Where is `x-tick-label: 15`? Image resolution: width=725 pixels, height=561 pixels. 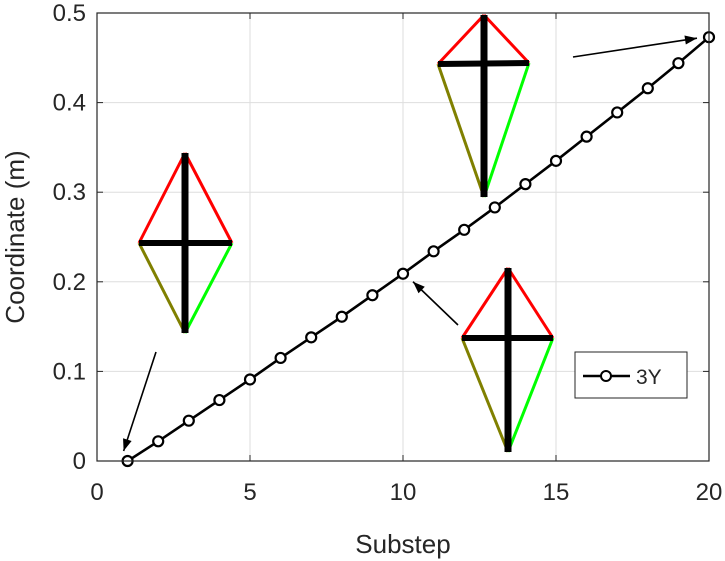 x-tick-label: 15 is located at coordinates (556, 492).